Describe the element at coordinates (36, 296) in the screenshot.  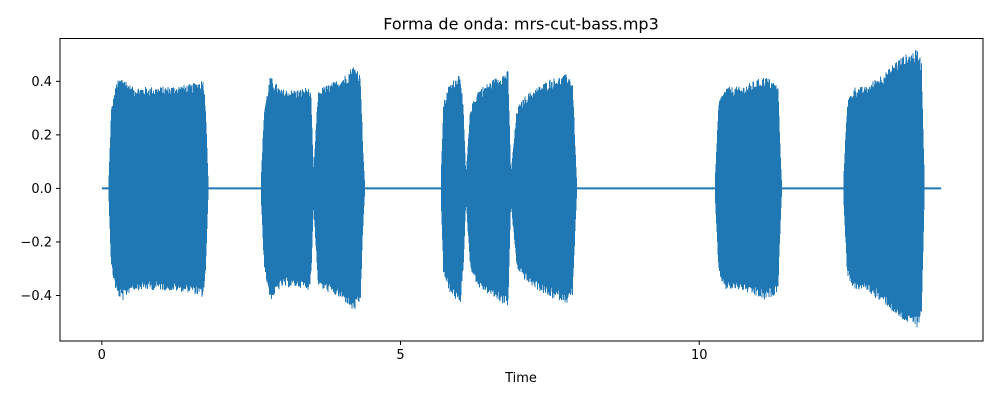
I see `y-tick-label: −0.4` at that location.